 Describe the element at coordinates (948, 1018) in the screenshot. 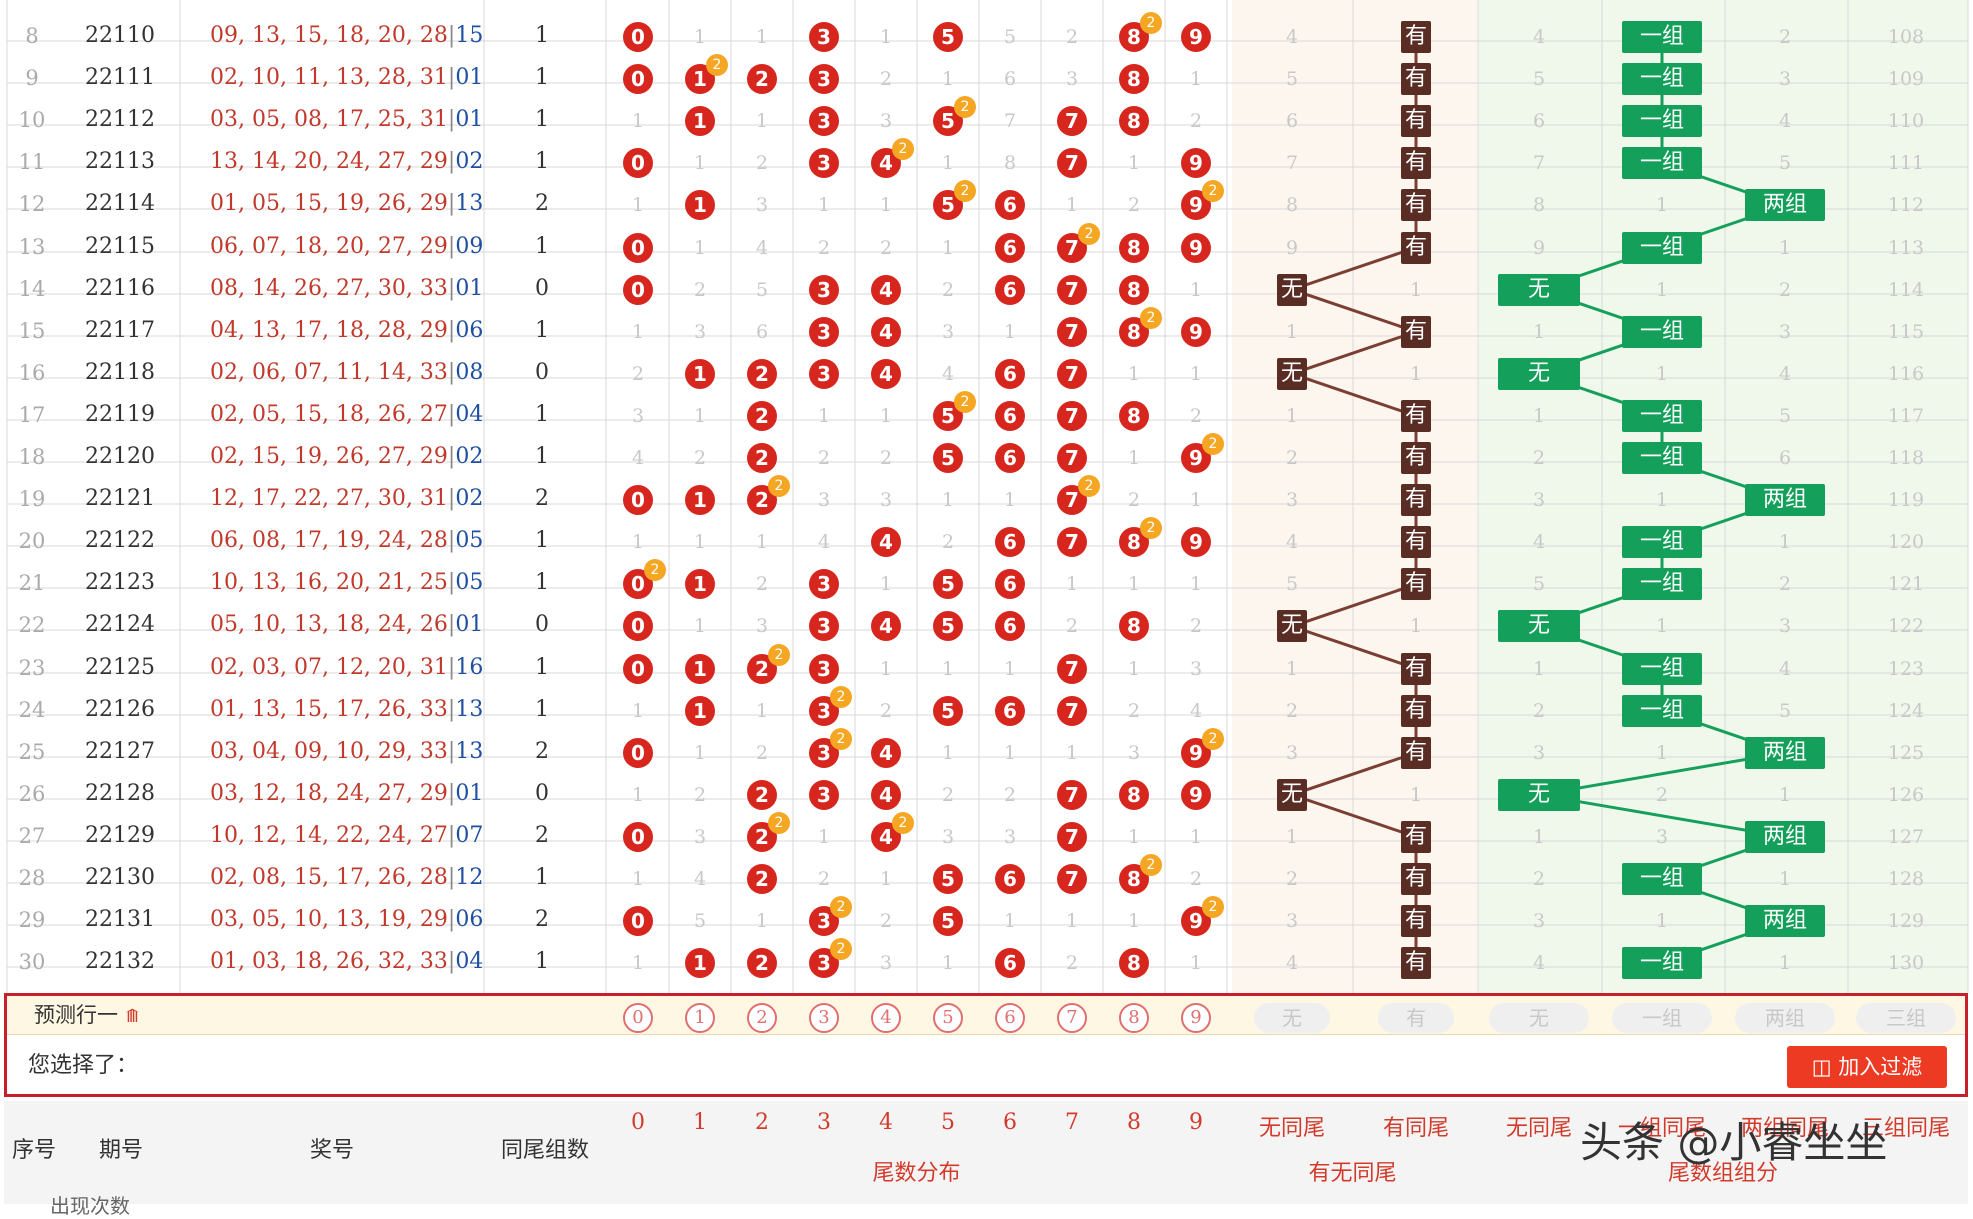

I see `predict-digit-5: 5` at that location.